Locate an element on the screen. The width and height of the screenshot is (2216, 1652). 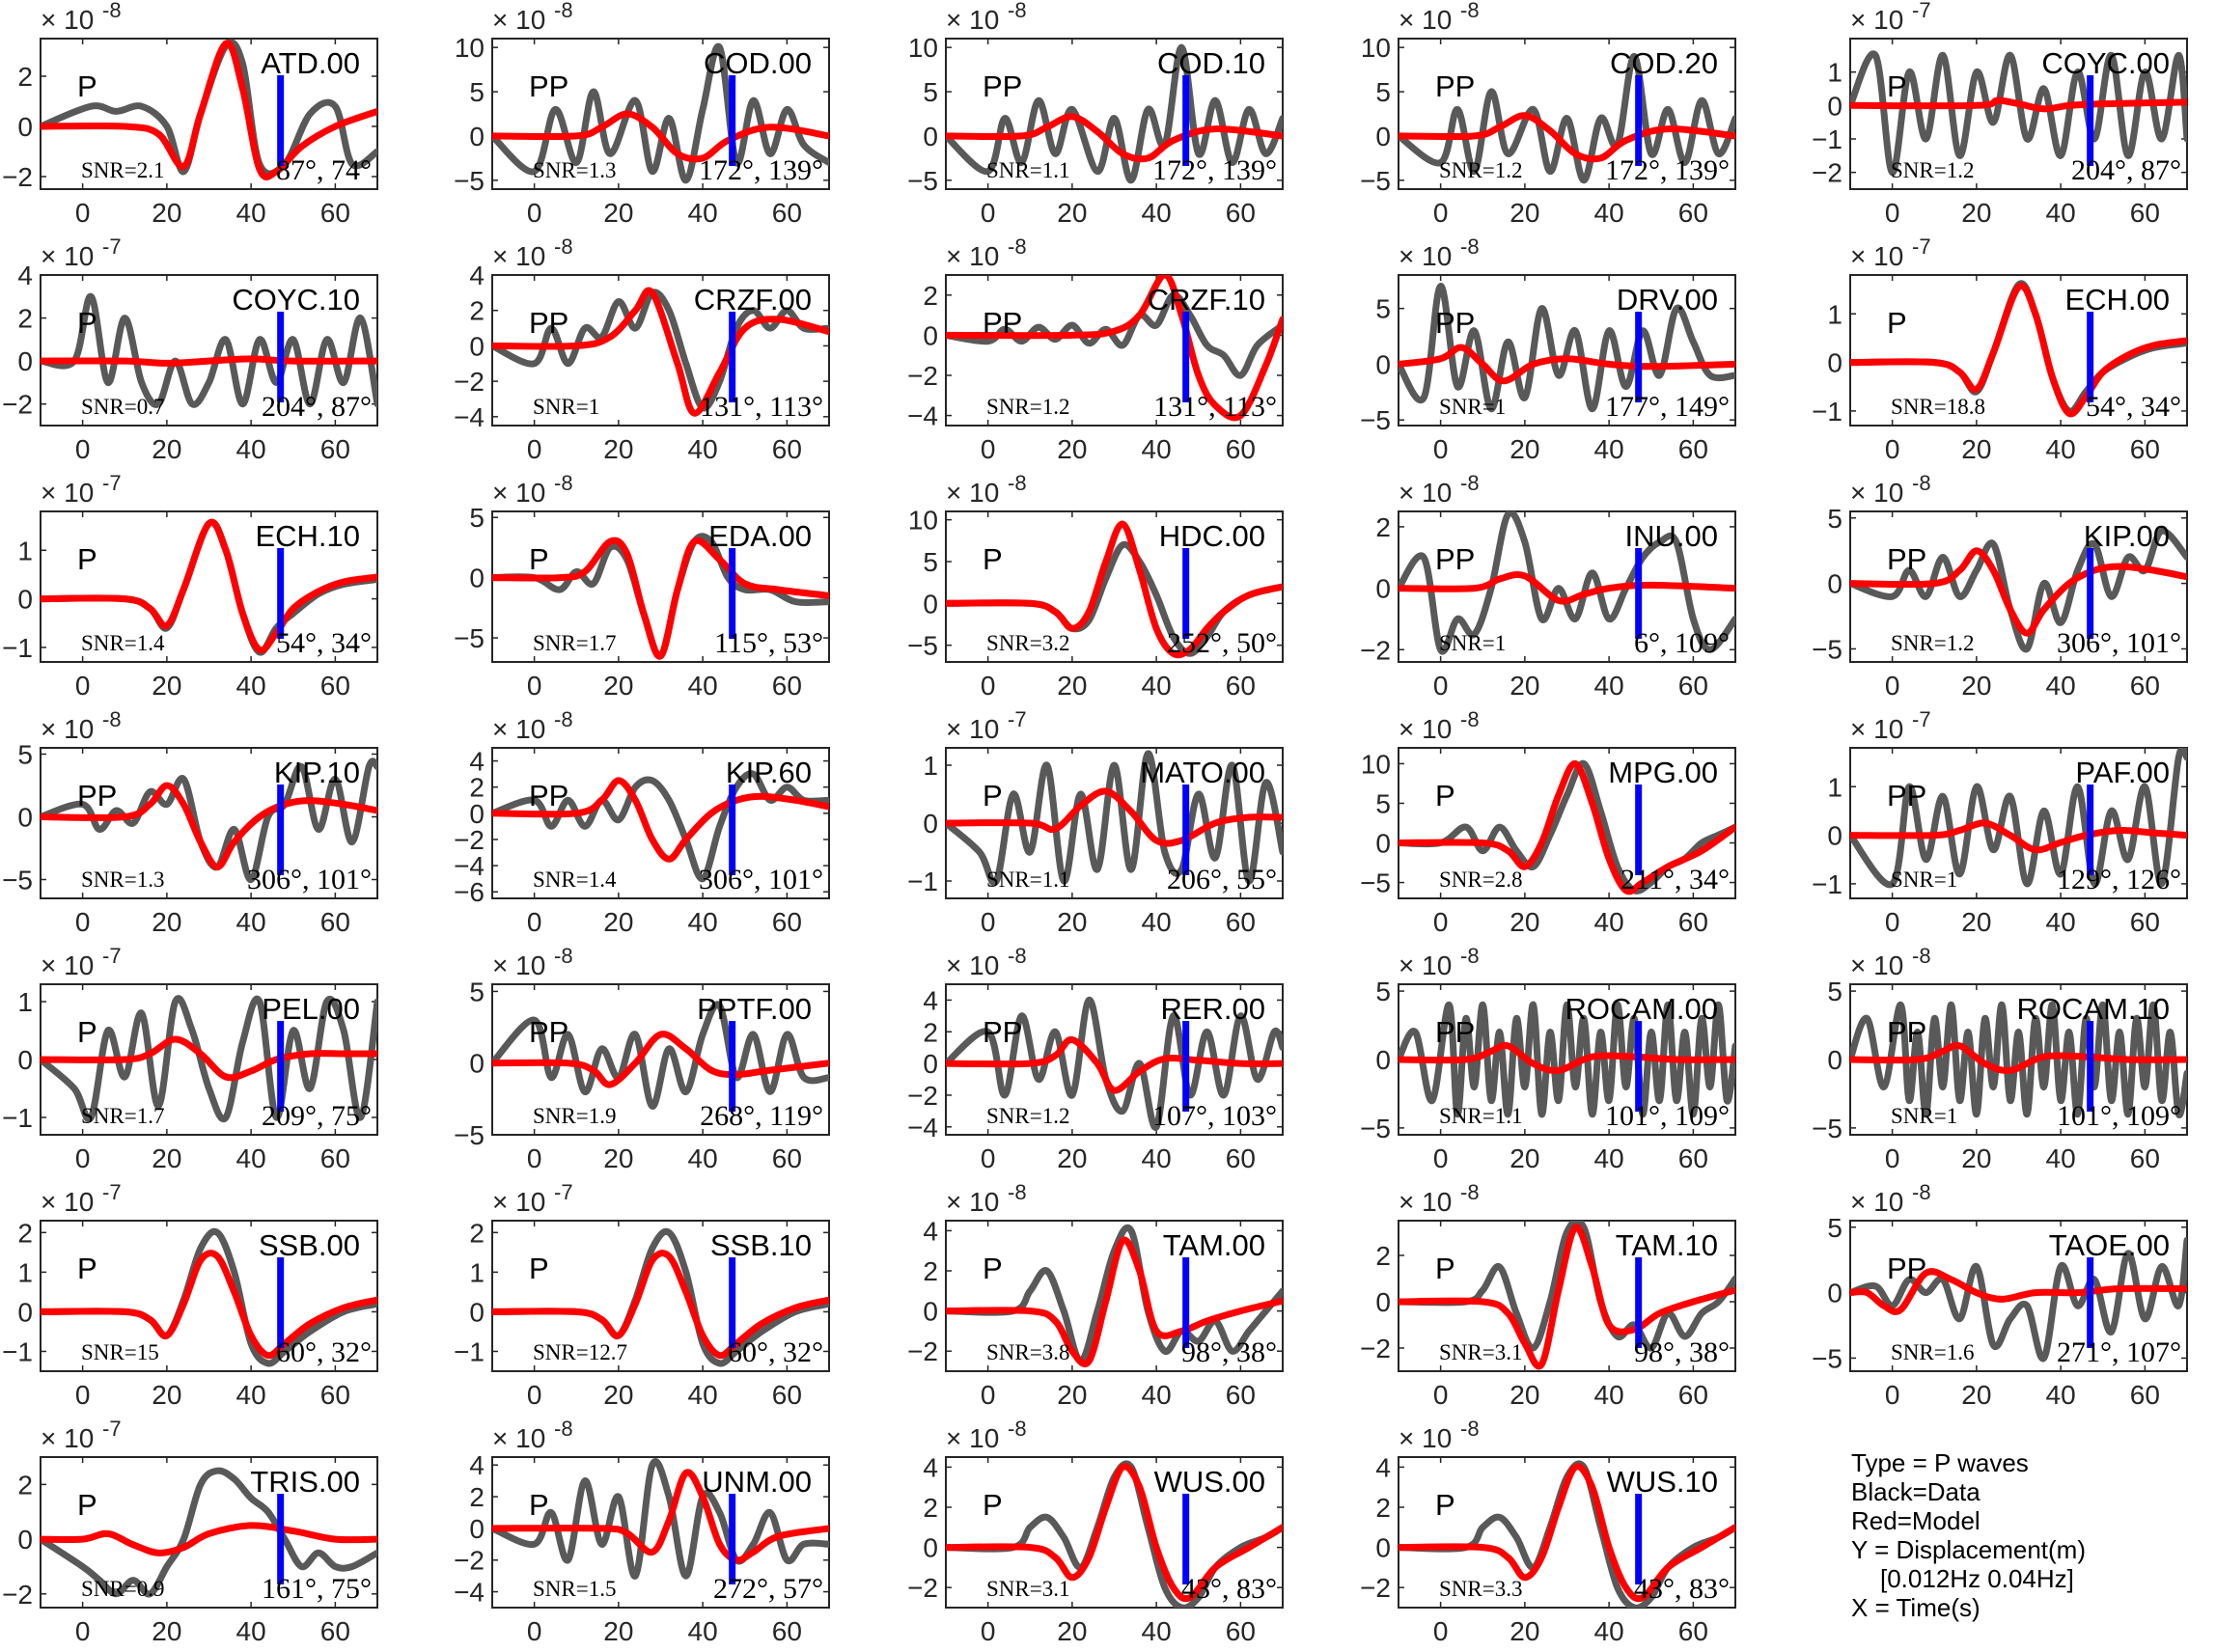
snr-label: SNR=15 is located at coordinates (120, 1352).